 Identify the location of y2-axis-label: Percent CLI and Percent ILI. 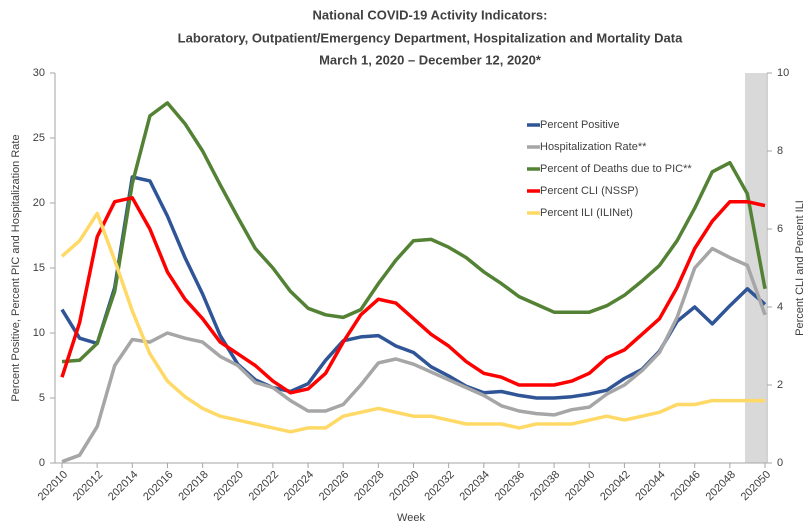
(800, 268).